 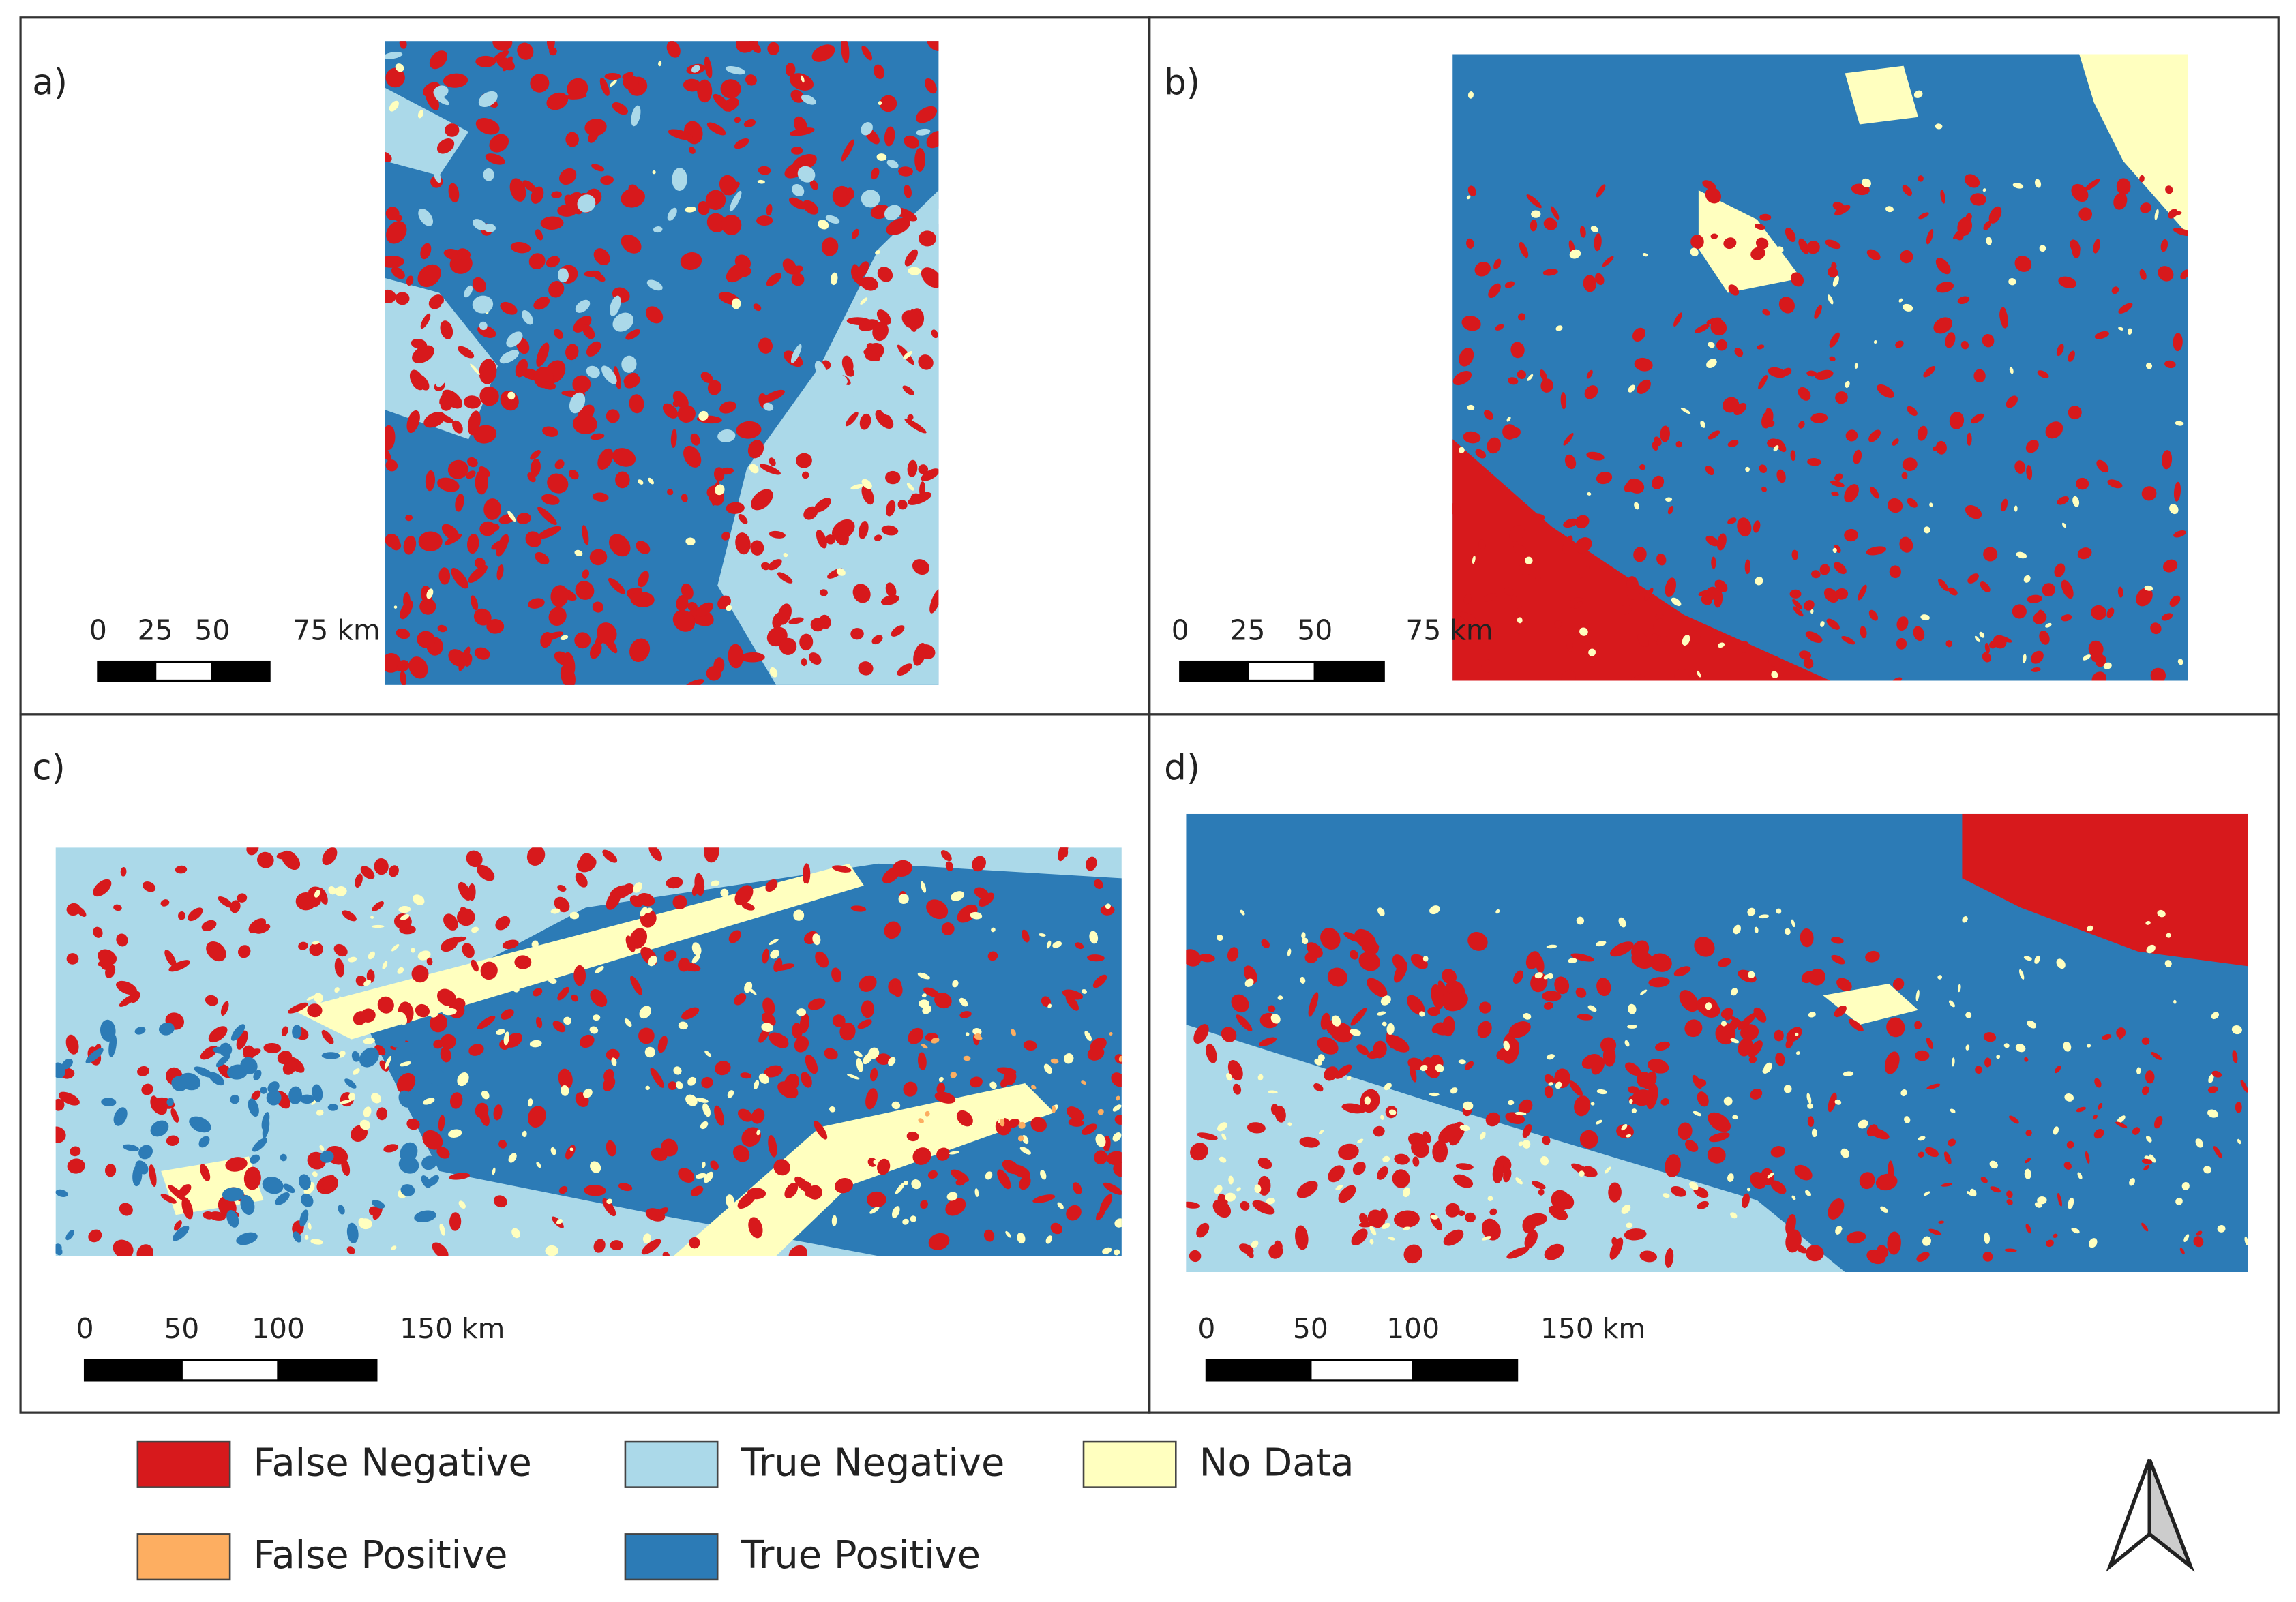 I want to click on panel-label: c), so click(x=49, y=768).